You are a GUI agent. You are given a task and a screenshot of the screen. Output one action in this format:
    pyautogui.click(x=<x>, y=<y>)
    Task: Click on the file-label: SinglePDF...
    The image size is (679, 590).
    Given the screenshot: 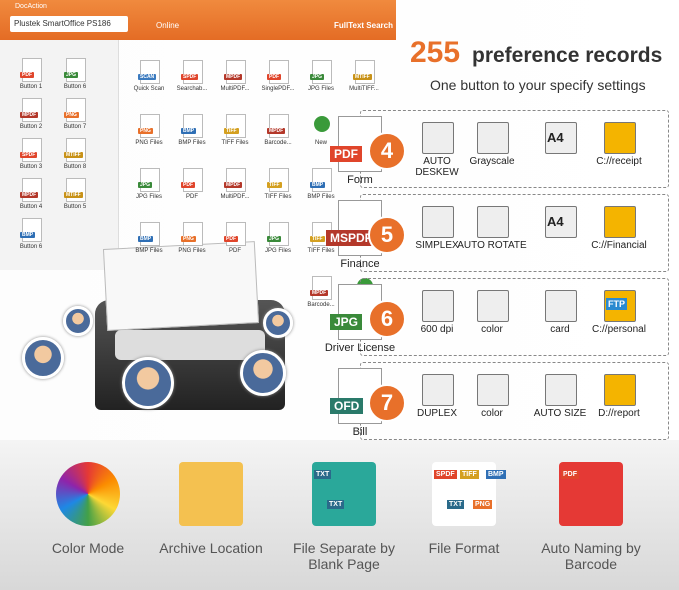 What is the action you would take?
    pyautogui.click(x=278, y=89)
    